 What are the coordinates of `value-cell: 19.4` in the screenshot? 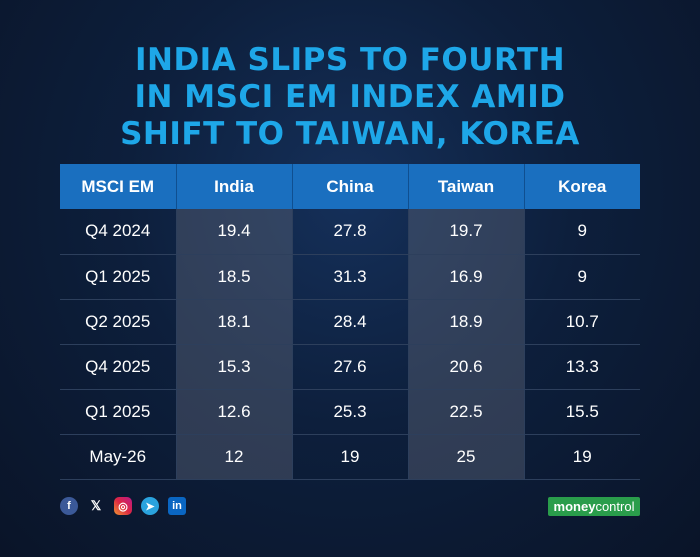 It's located at (234, 232).